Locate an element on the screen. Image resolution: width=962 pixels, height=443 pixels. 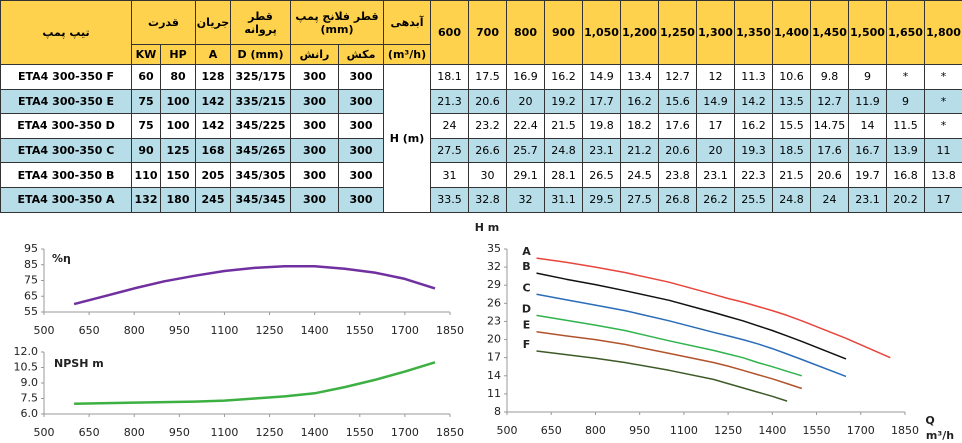
cell: 80 is located at coordinates (178, 77).